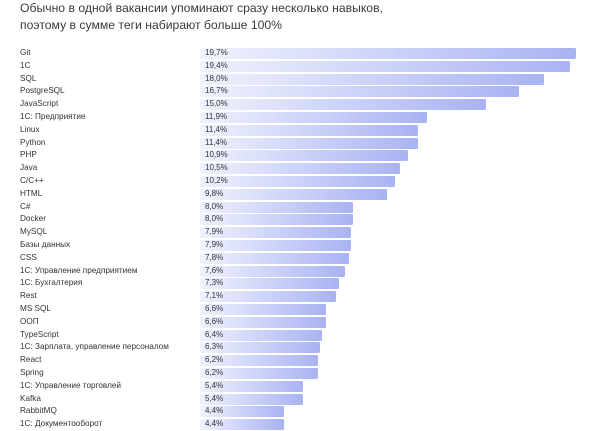 The image size is (600, 431). What do you see at coordinates (35, 308) in the screenshot?
I see `category-label: MS SQL` at bounding box center [35, 308].